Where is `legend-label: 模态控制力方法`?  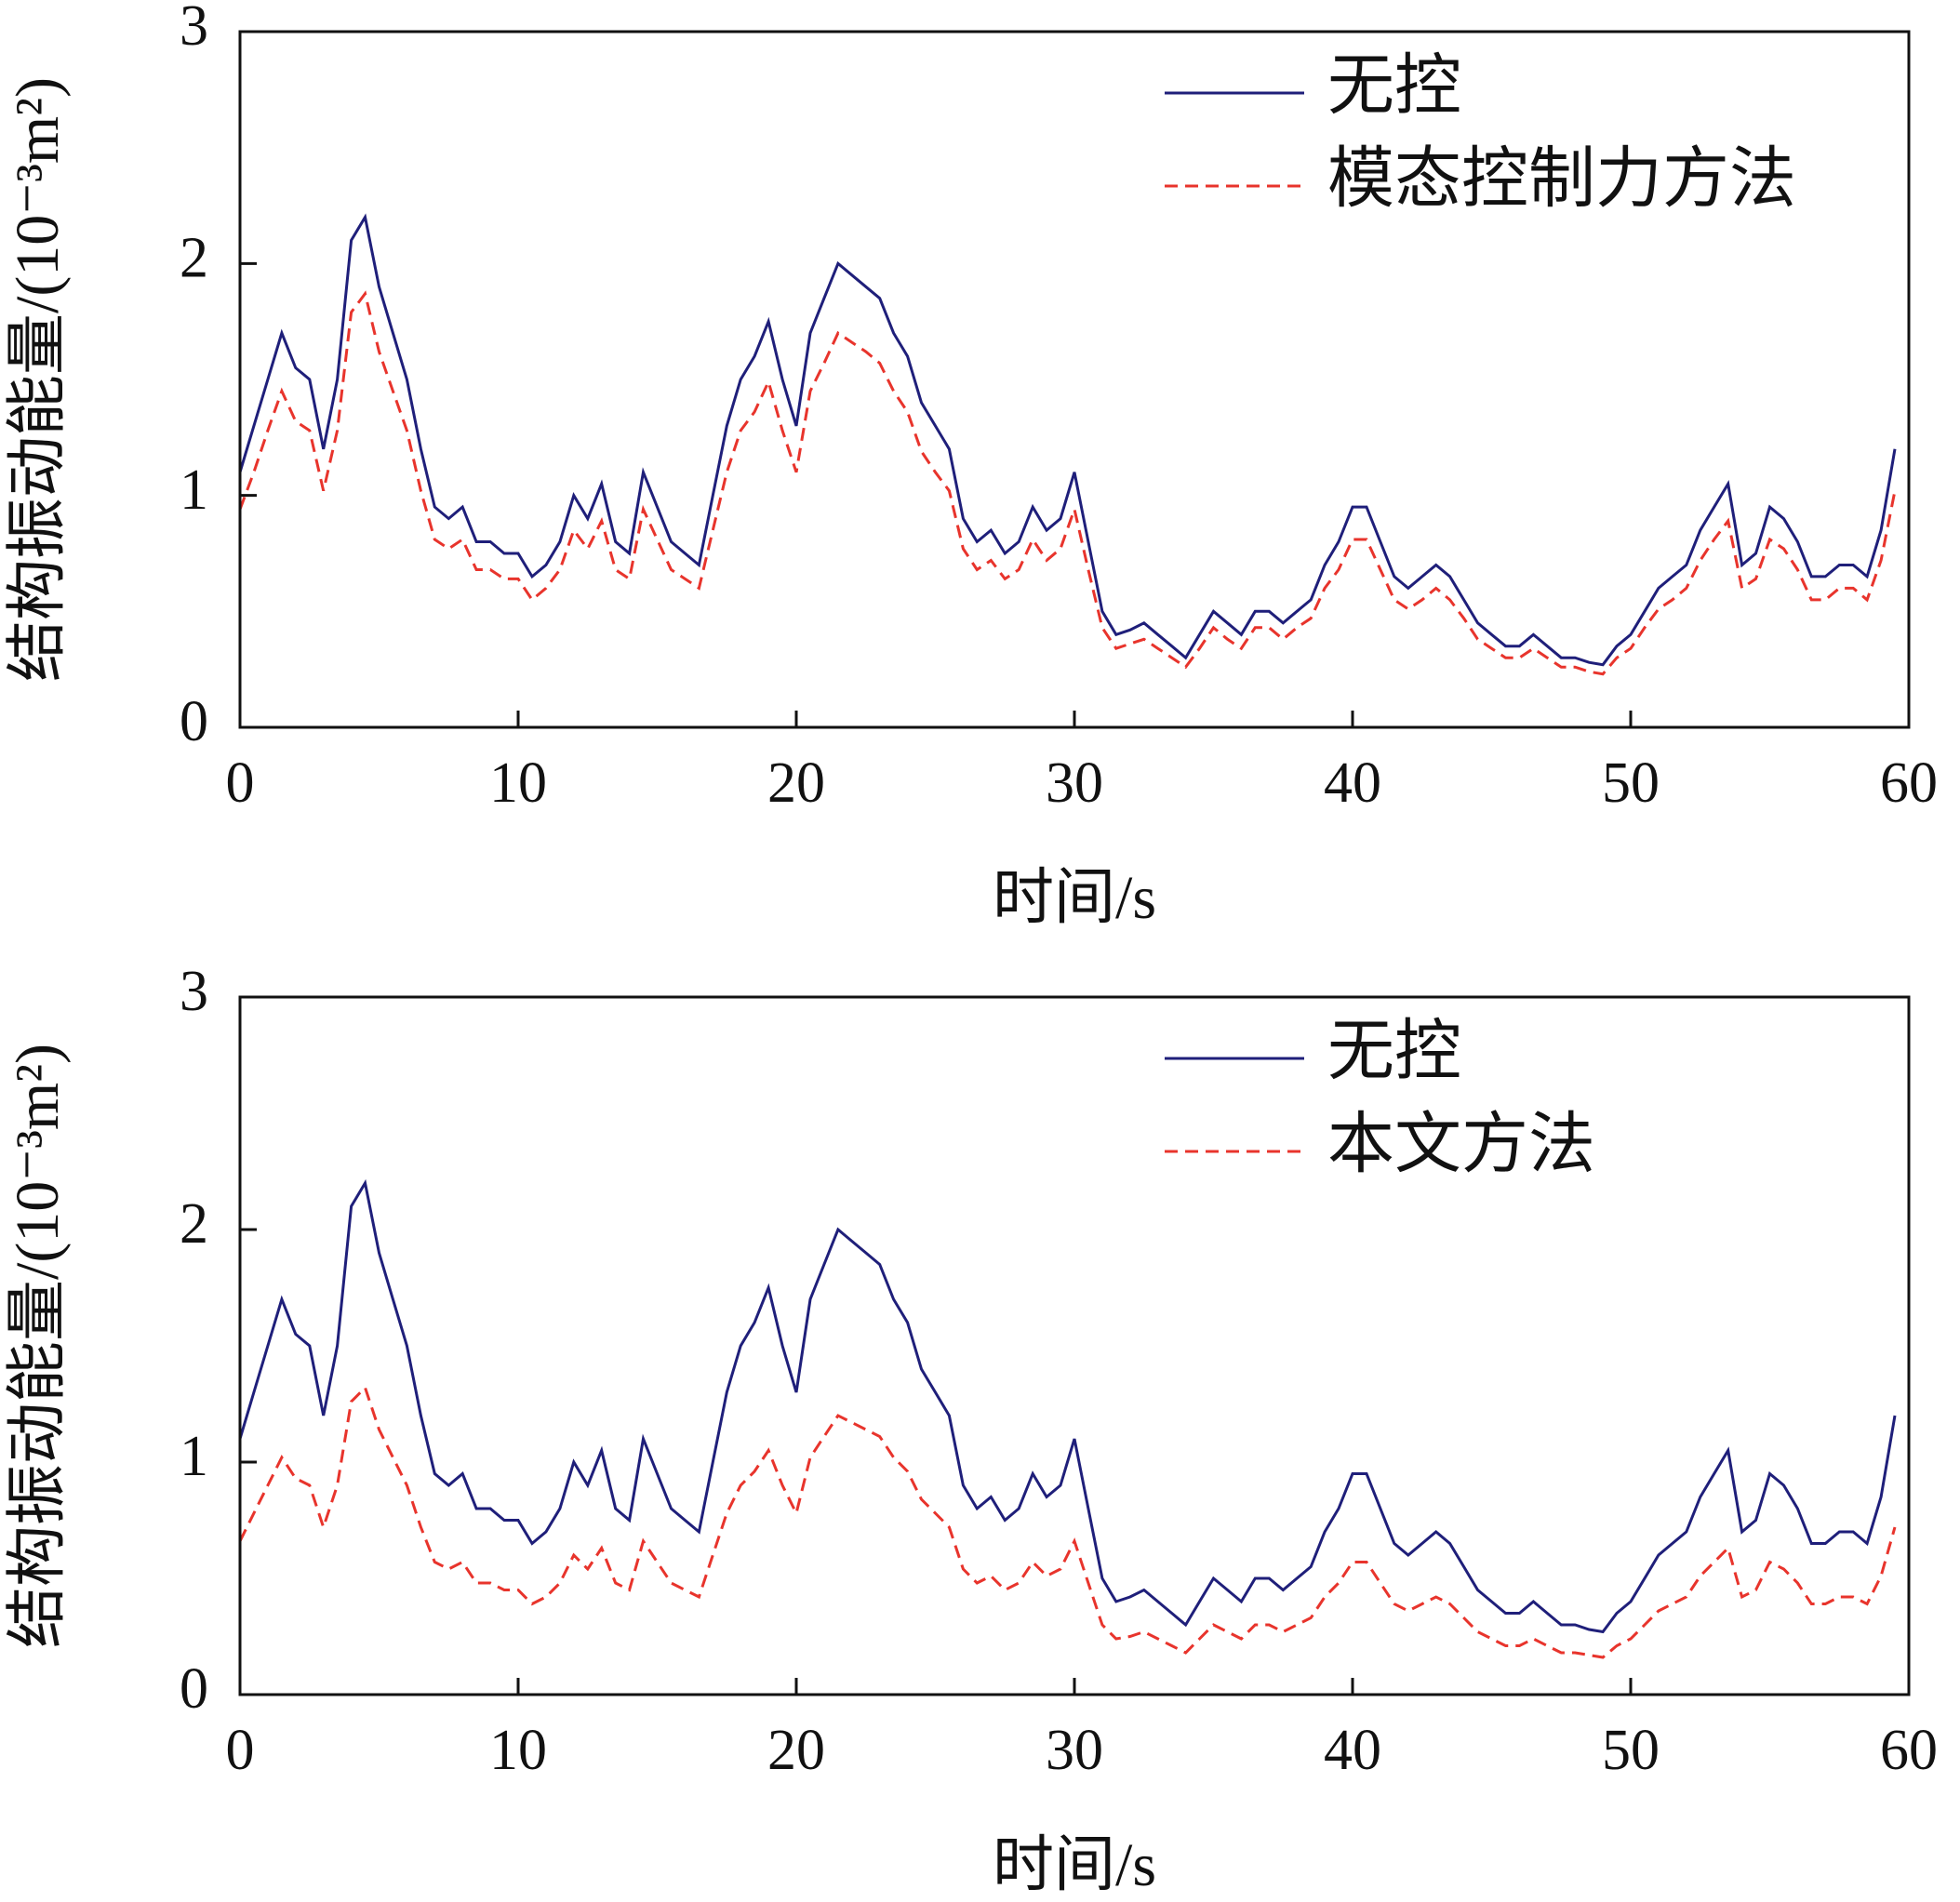
legend-label: 模态控制力方法 is located at coordinates (1561, 179).